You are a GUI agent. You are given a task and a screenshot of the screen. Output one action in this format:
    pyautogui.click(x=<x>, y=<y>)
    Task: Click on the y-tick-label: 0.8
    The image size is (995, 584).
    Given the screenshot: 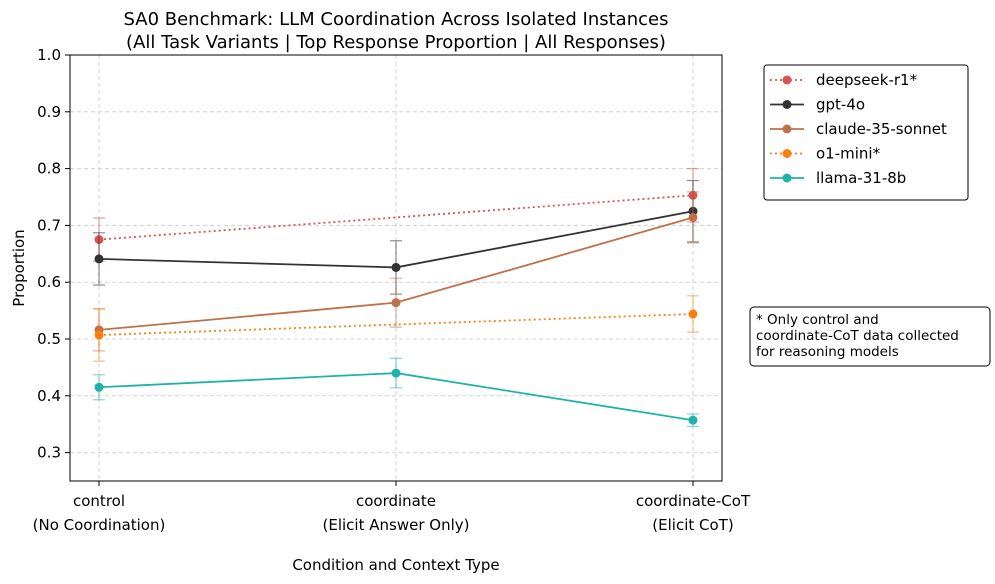 What is the action you would take?
    pyautogui.click(x=49, y=169)
    